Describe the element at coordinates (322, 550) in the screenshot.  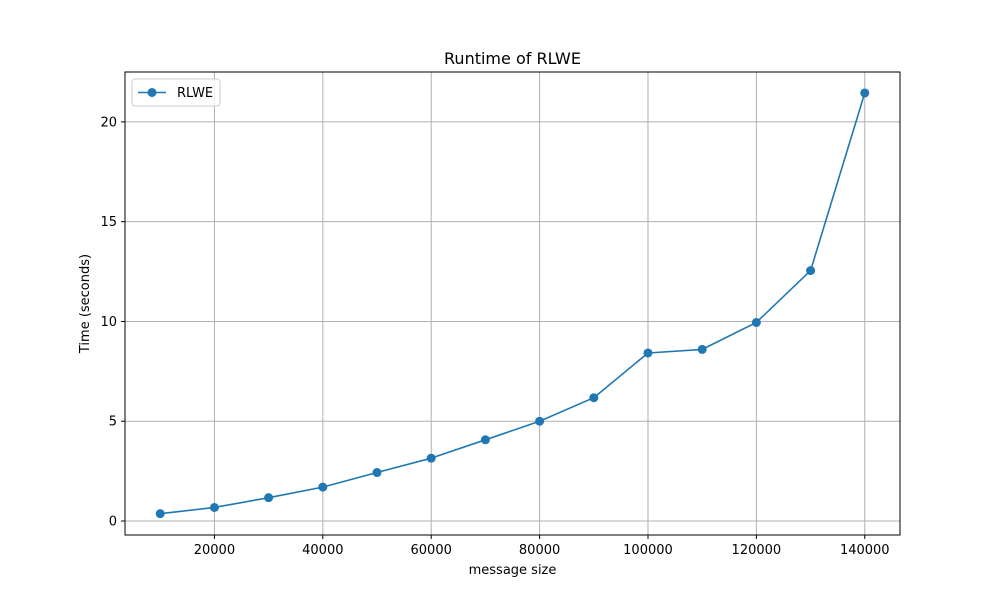
I see `x-tick-label: 40000` at that location.